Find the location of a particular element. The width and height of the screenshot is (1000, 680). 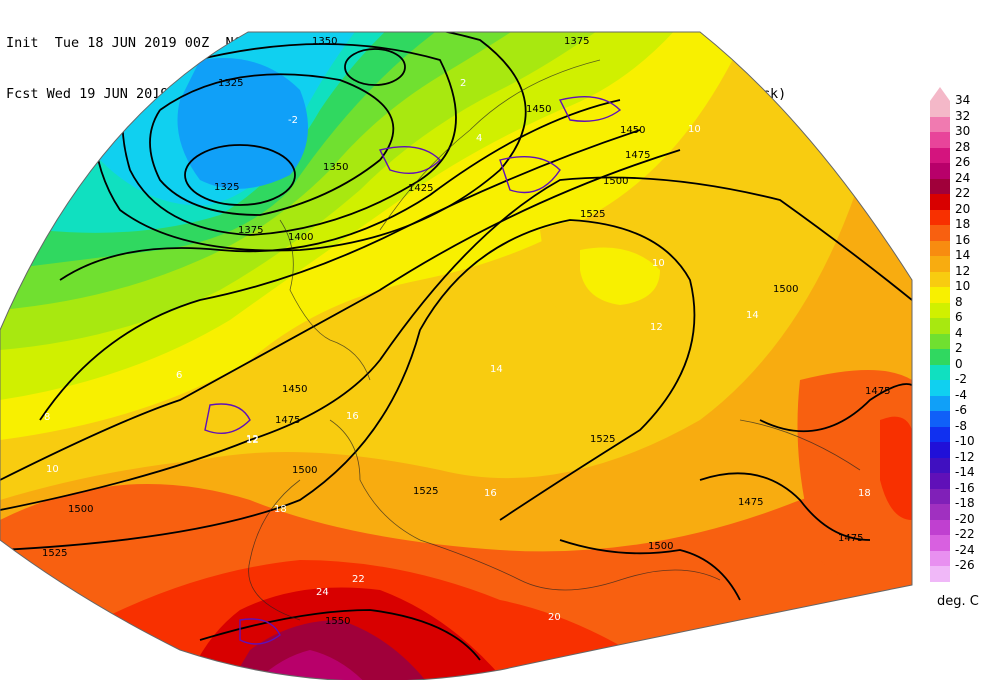

colorbar-label: -6 is located at coordinates (961, 410).